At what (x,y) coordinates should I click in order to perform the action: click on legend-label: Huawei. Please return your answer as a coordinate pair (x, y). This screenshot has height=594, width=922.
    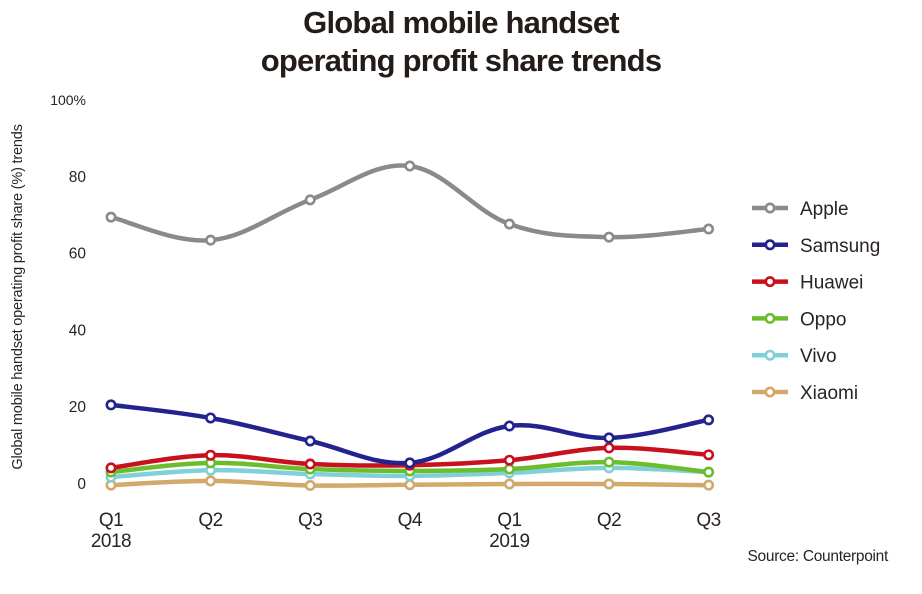
    Looking at the image, I should click on (831, 283).